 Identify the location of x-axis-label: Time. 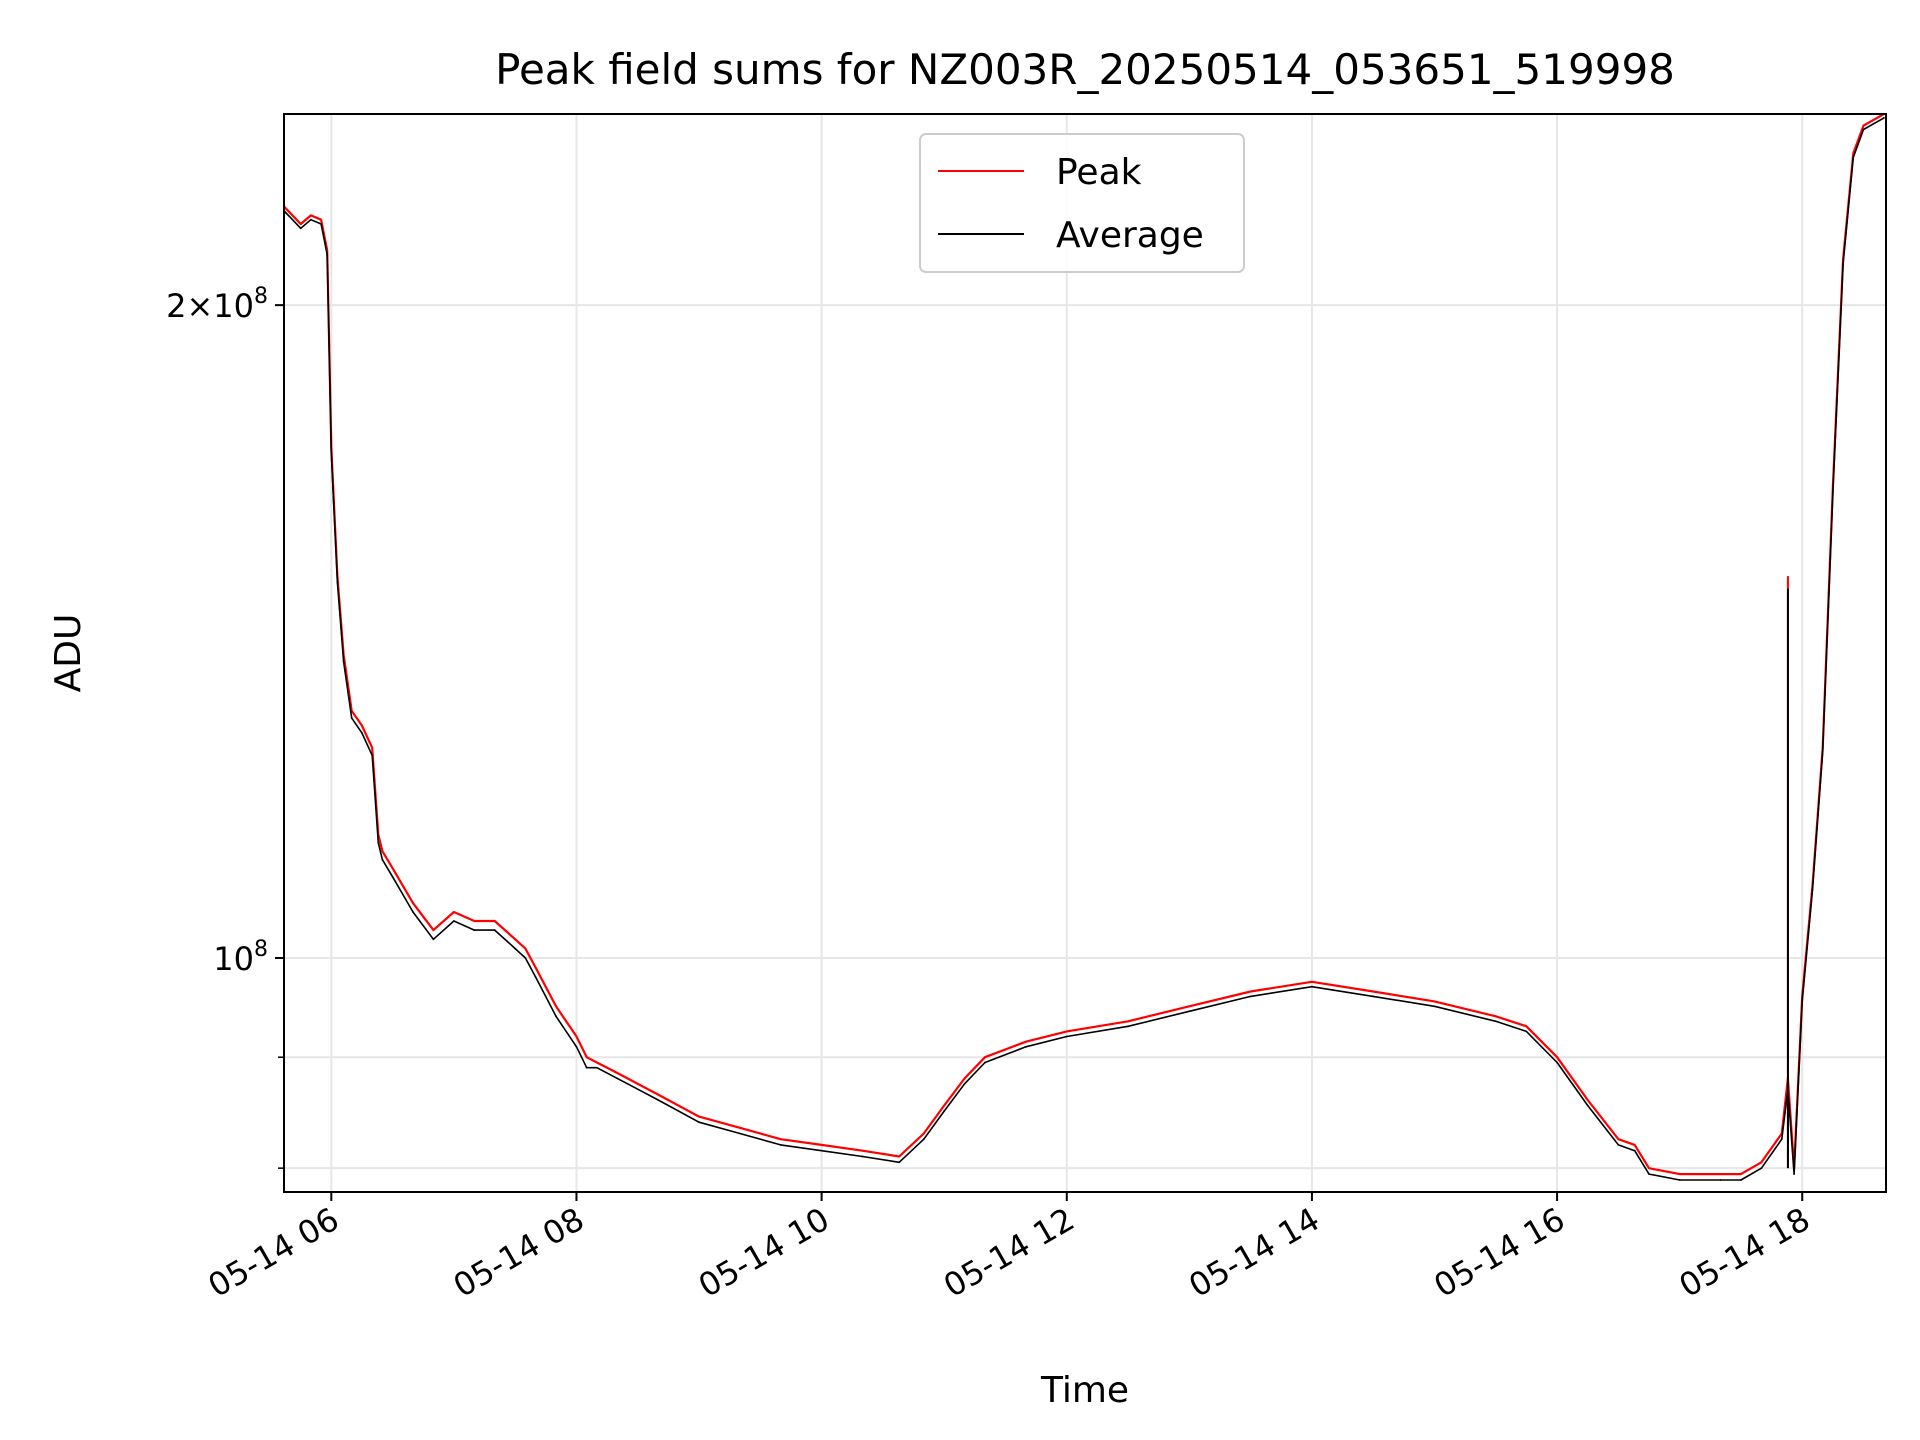
(1084, 1390).